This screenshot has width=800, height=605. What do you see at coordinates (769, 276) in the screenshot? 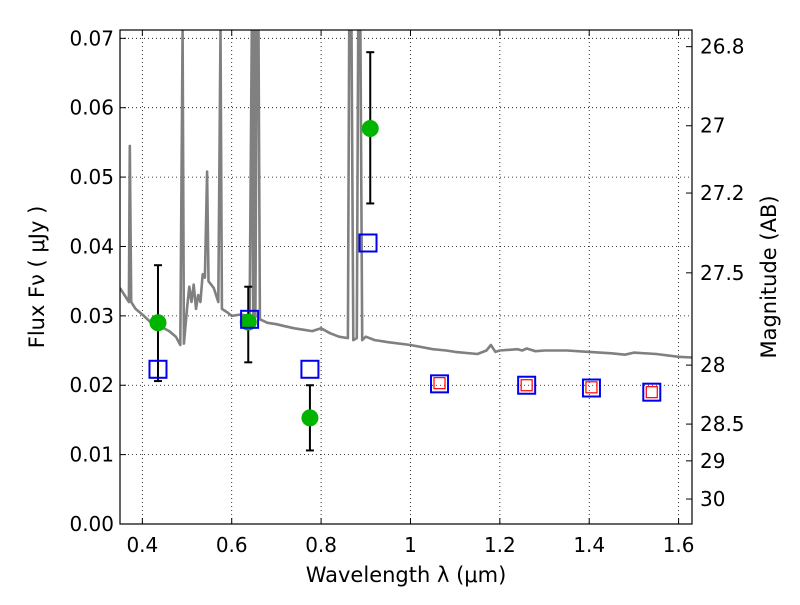
I see `right-axis-title: Magnitude (AB)` at bounding box center [769, 276].